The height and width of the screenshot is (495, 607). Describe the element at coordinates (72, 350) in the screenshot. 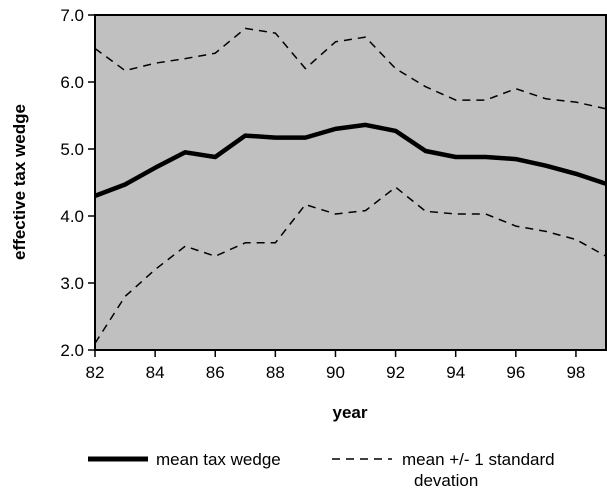

I see `y-tick-label: 2.0` at that location.